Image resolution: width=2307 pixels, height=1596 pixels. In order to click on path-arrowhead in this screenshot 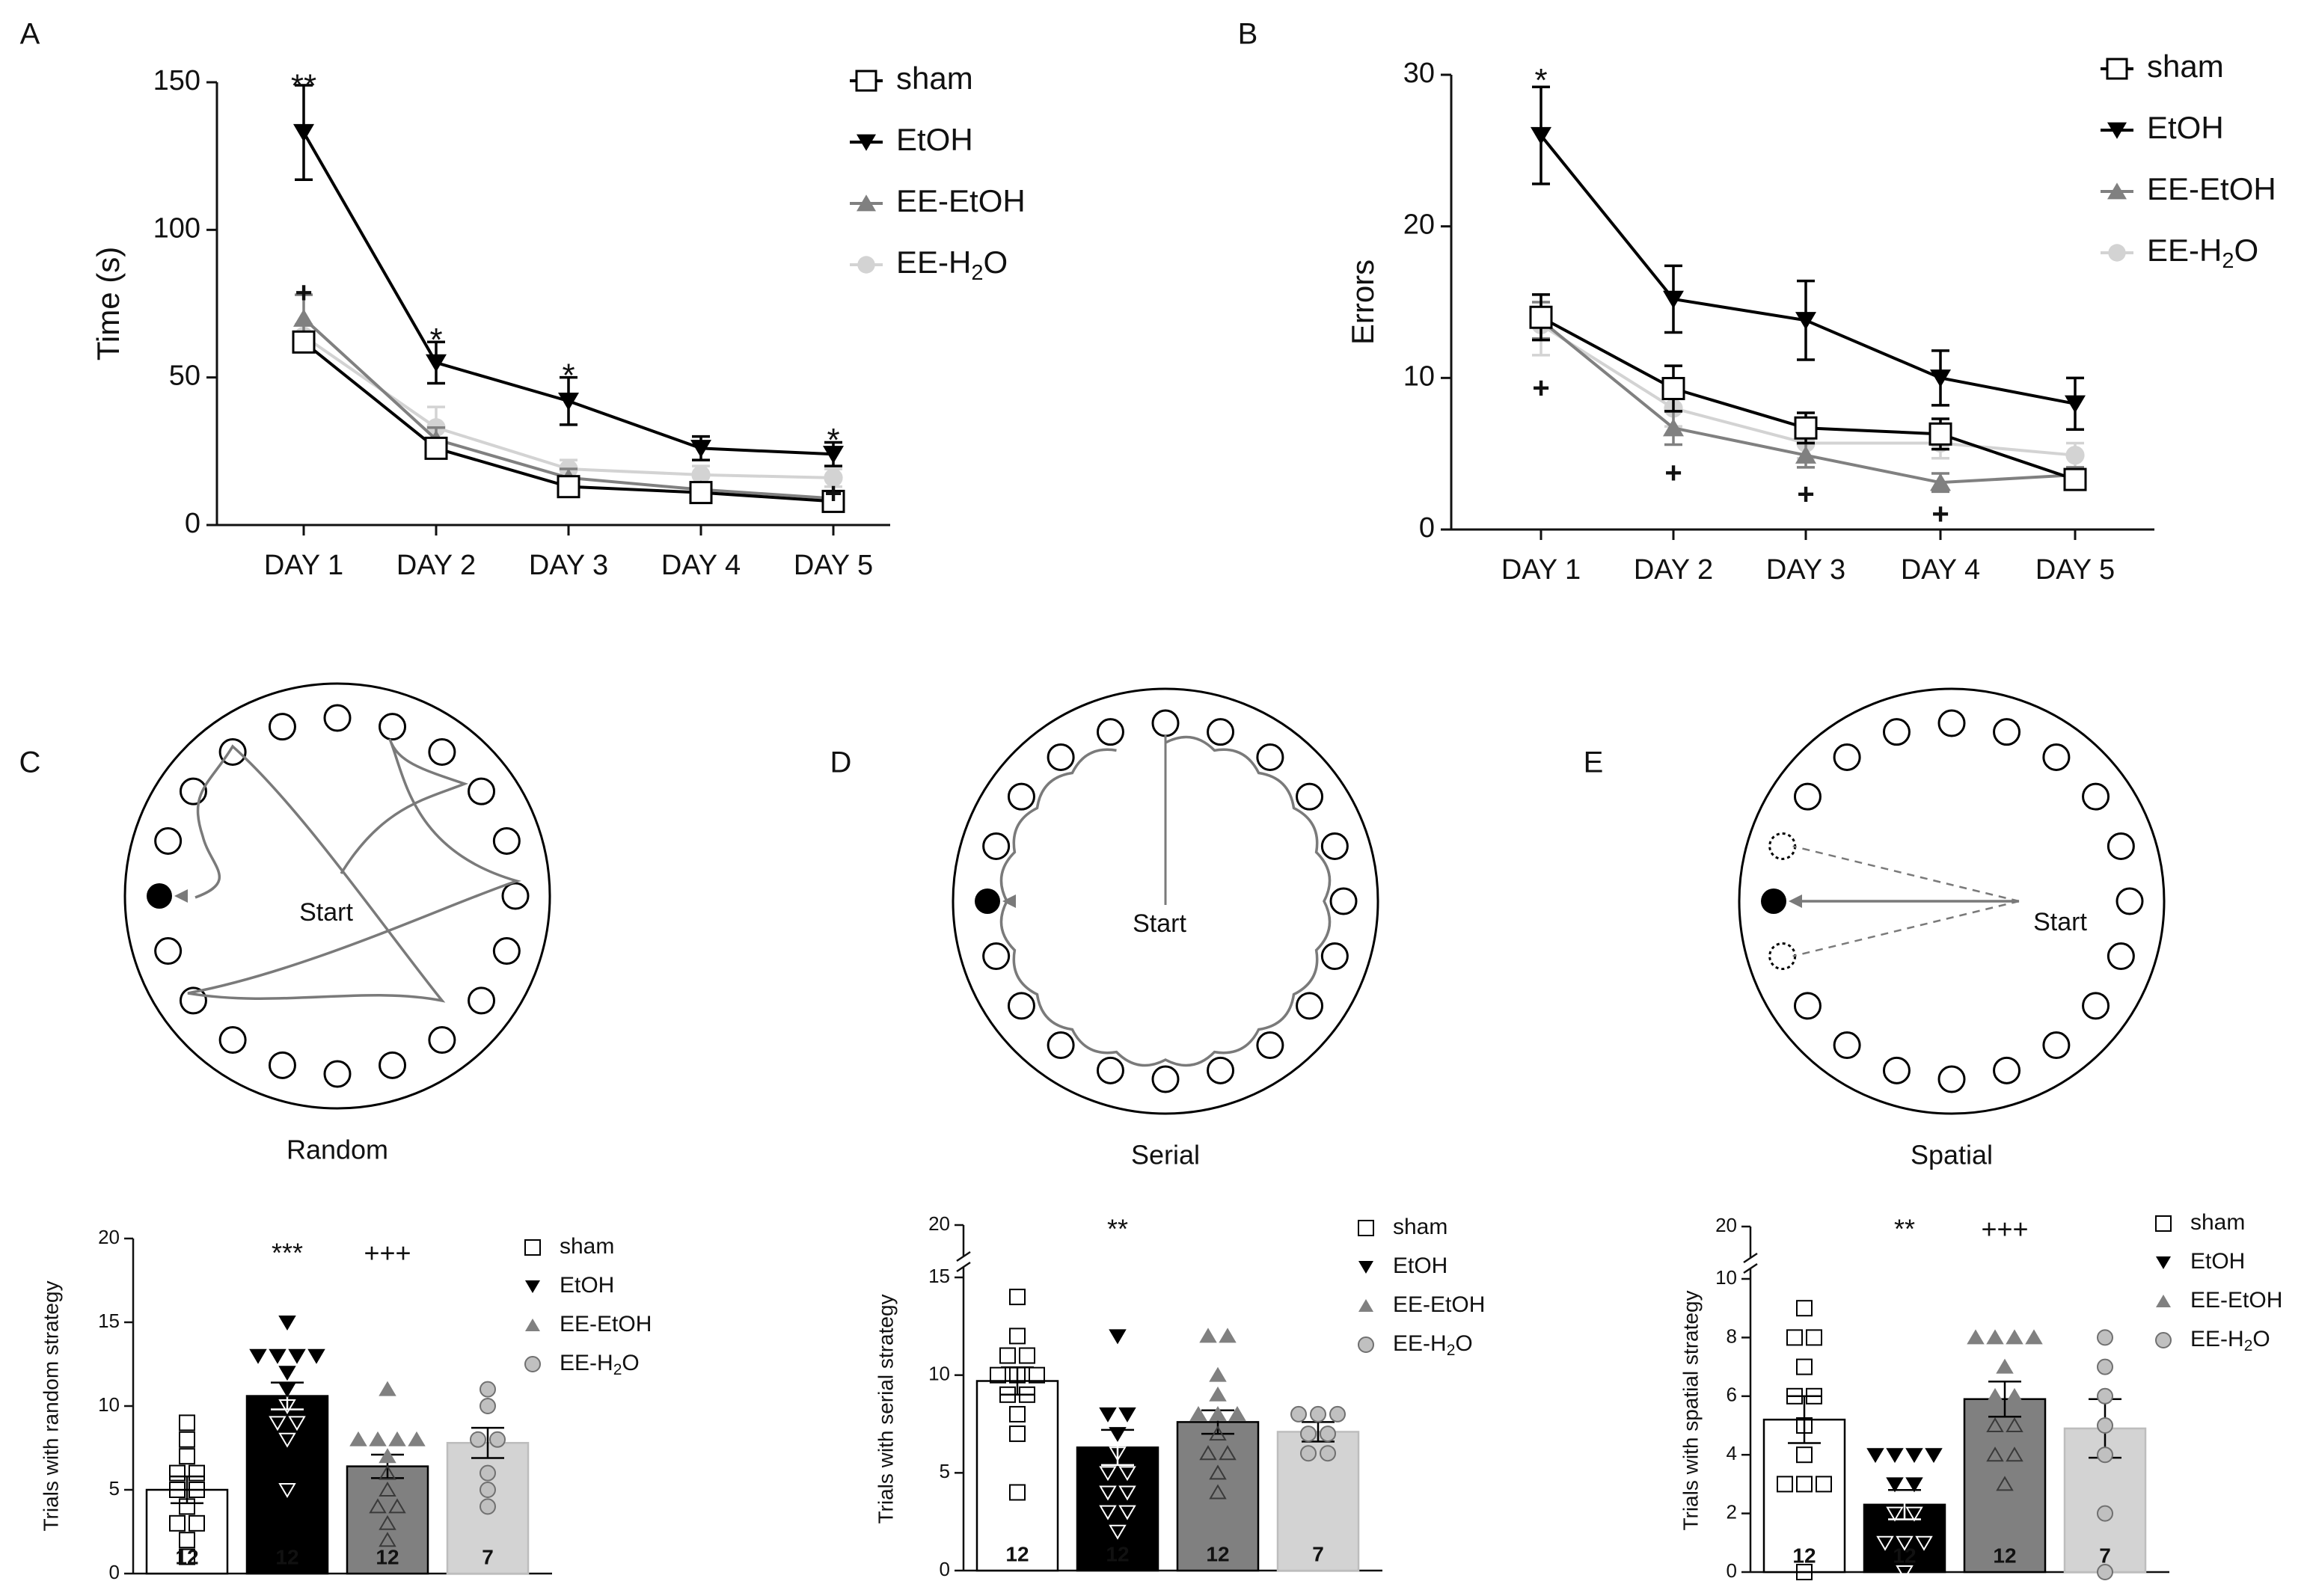, I will do `click(1795, 901)`.